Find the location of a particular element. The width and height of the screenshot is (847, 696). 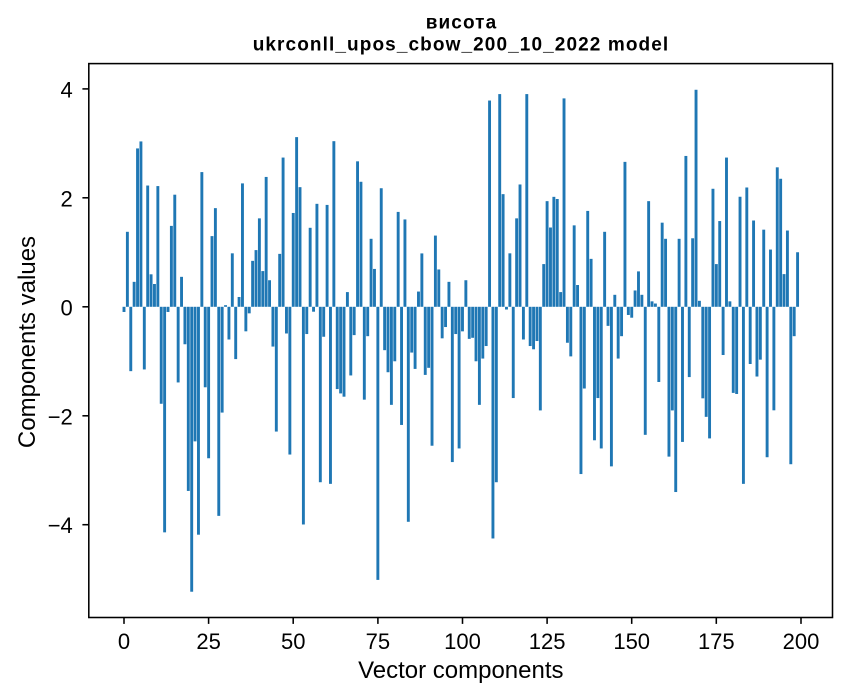

svg-text: Vector components is located at coordinates (460, 670).